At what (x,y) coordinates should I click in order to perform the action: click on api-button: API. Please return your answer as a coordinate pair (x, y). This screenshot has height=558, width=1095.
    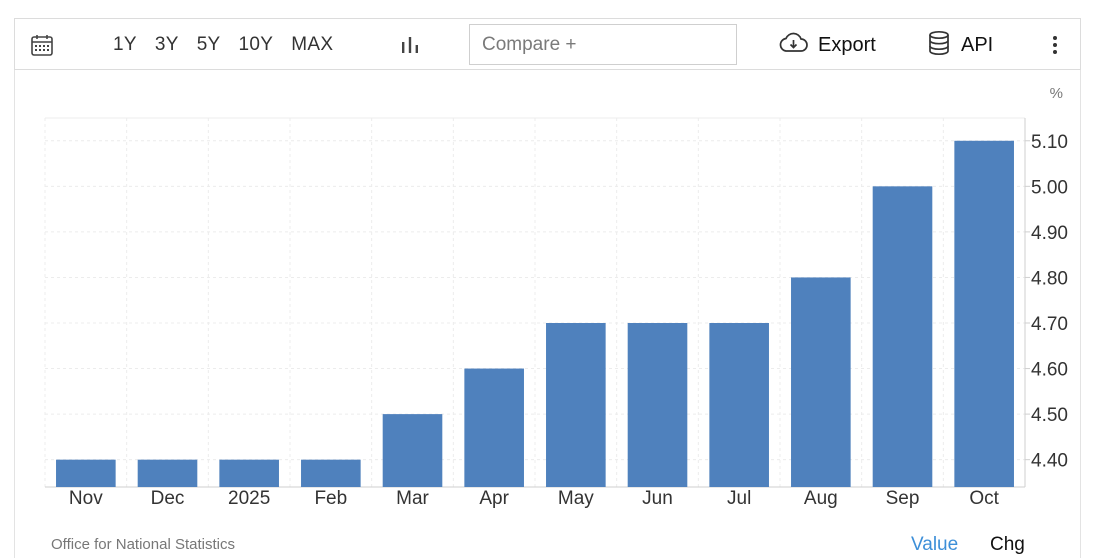
    Looking at the image, I should click on (960, 45).